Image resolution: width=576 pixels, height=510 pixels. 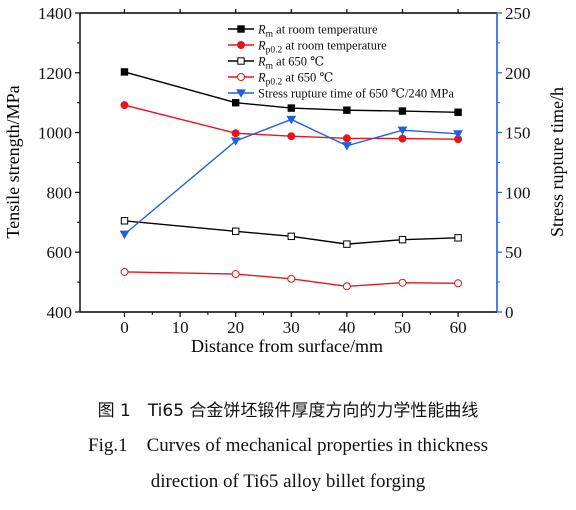 What do you see at coordinates (518, 73) in the screenshot?
I see `y-right-tick-label: 200` at bounding box center [518, 73].